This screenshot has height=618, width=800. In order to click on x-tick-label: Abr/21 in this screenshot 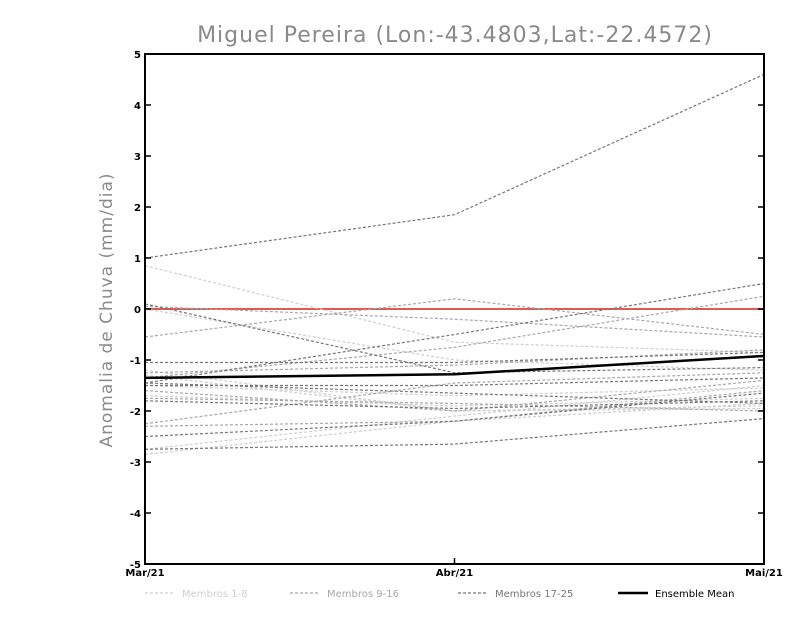, I will do `click(454, 573)`.